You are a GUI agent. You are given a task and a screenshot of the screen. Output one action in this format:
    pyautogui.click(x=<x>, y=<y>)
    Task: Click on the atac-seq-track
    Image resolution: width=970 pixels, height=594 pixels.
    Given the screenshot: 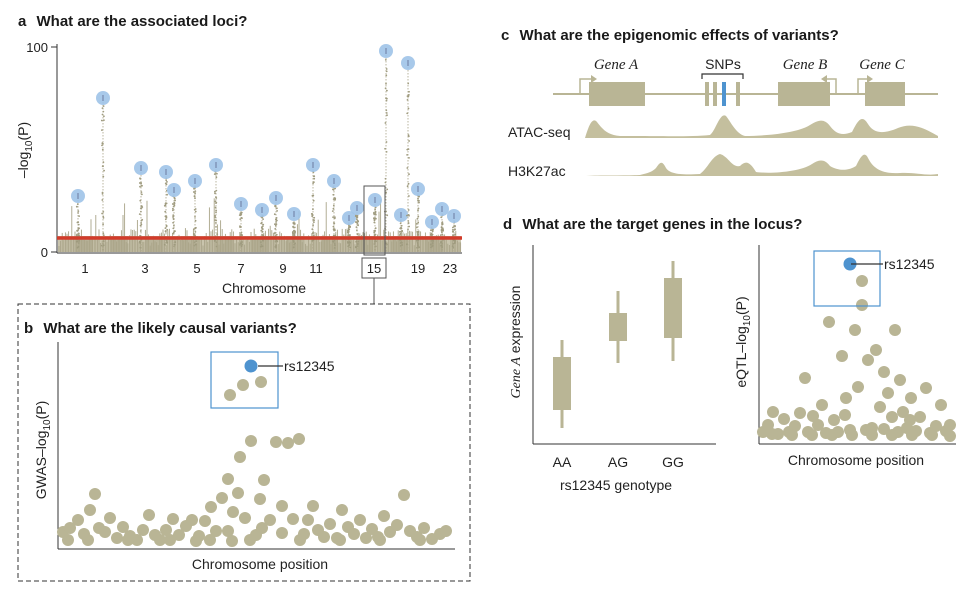 What is the action you would take?
    pyautogui.click(x=761, y=126)
    